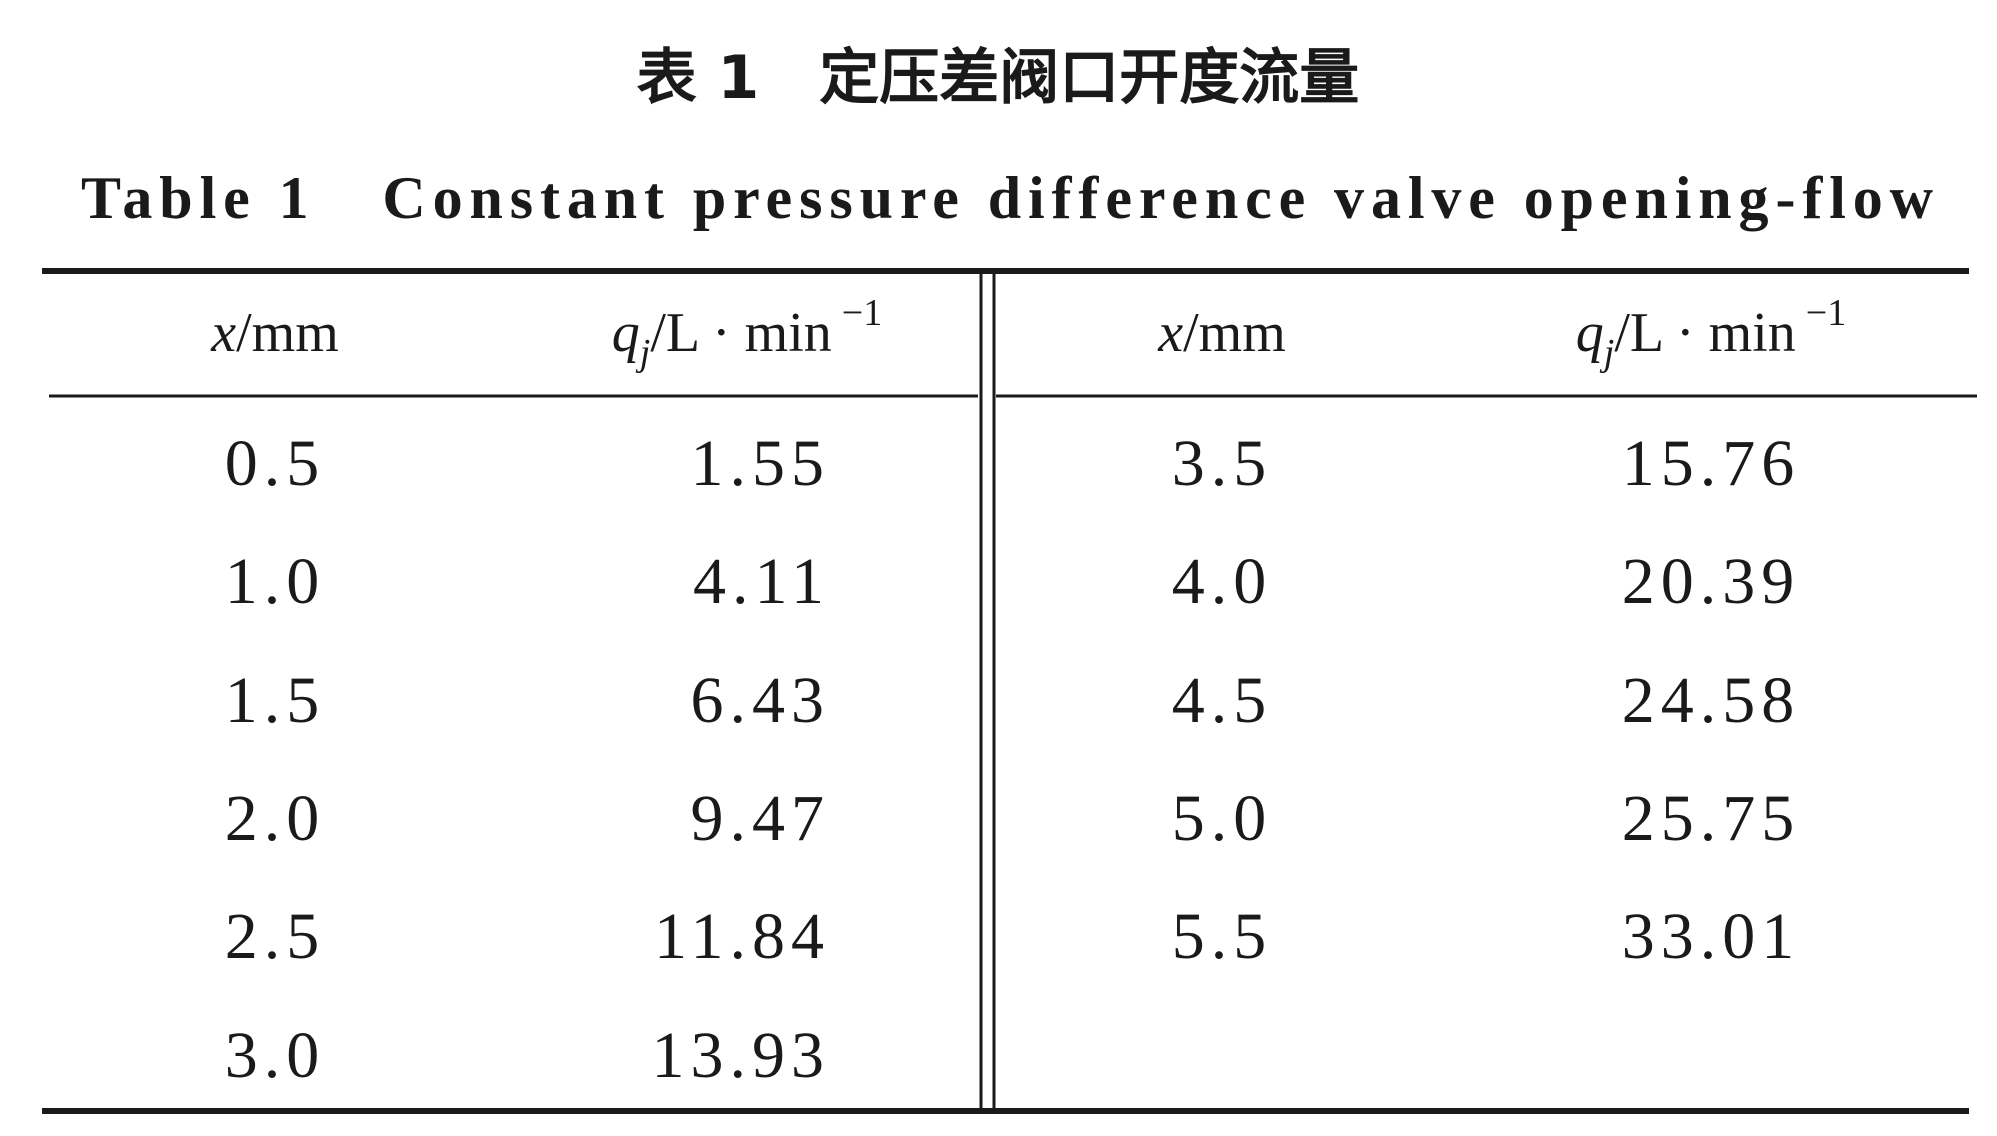 Image resolution: width=1997 pixels, height=1136 pixels. What do you see at coordinates (1222, 818) in the screenshot?
I see `table-cell: 5.0` at bounding box center [1222, 818].